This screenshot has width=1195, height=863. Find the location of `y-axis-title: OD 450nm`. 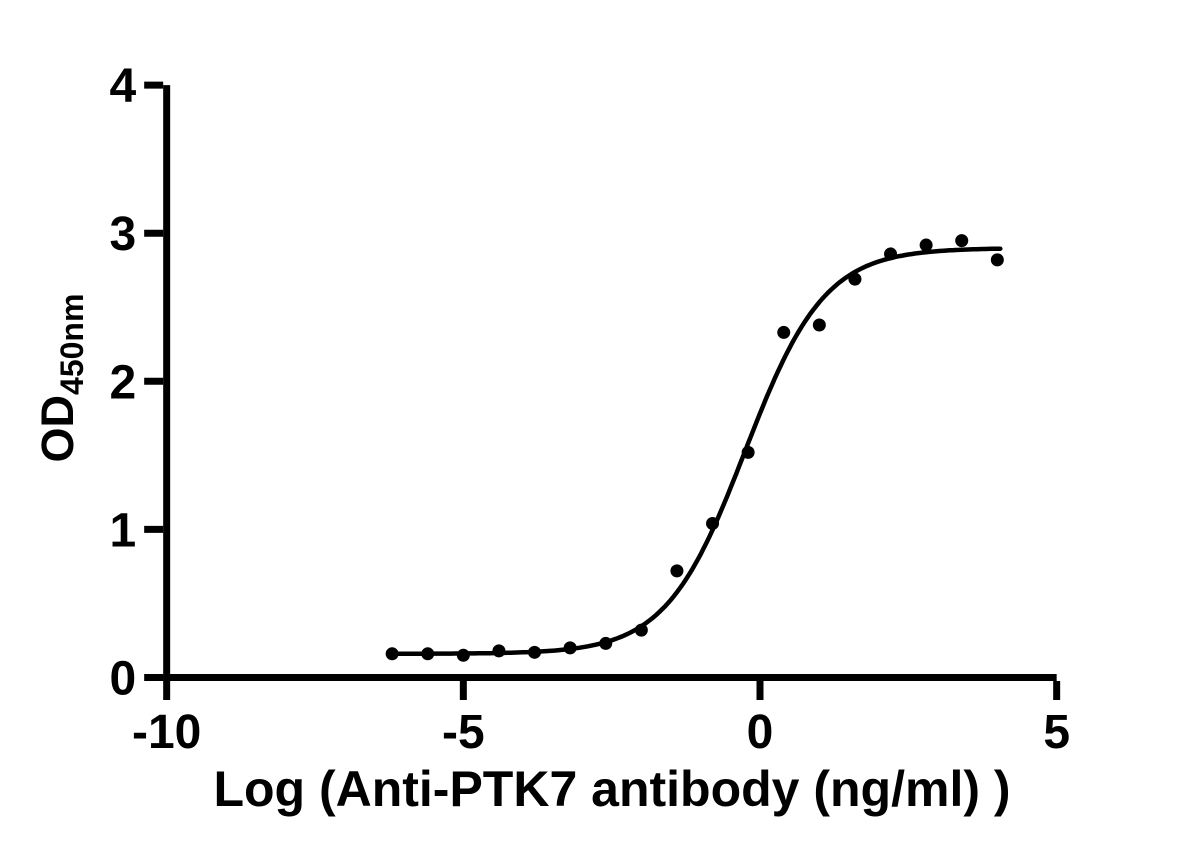

y-axis-title: OD 450nm is located at coordinates (59, 378).